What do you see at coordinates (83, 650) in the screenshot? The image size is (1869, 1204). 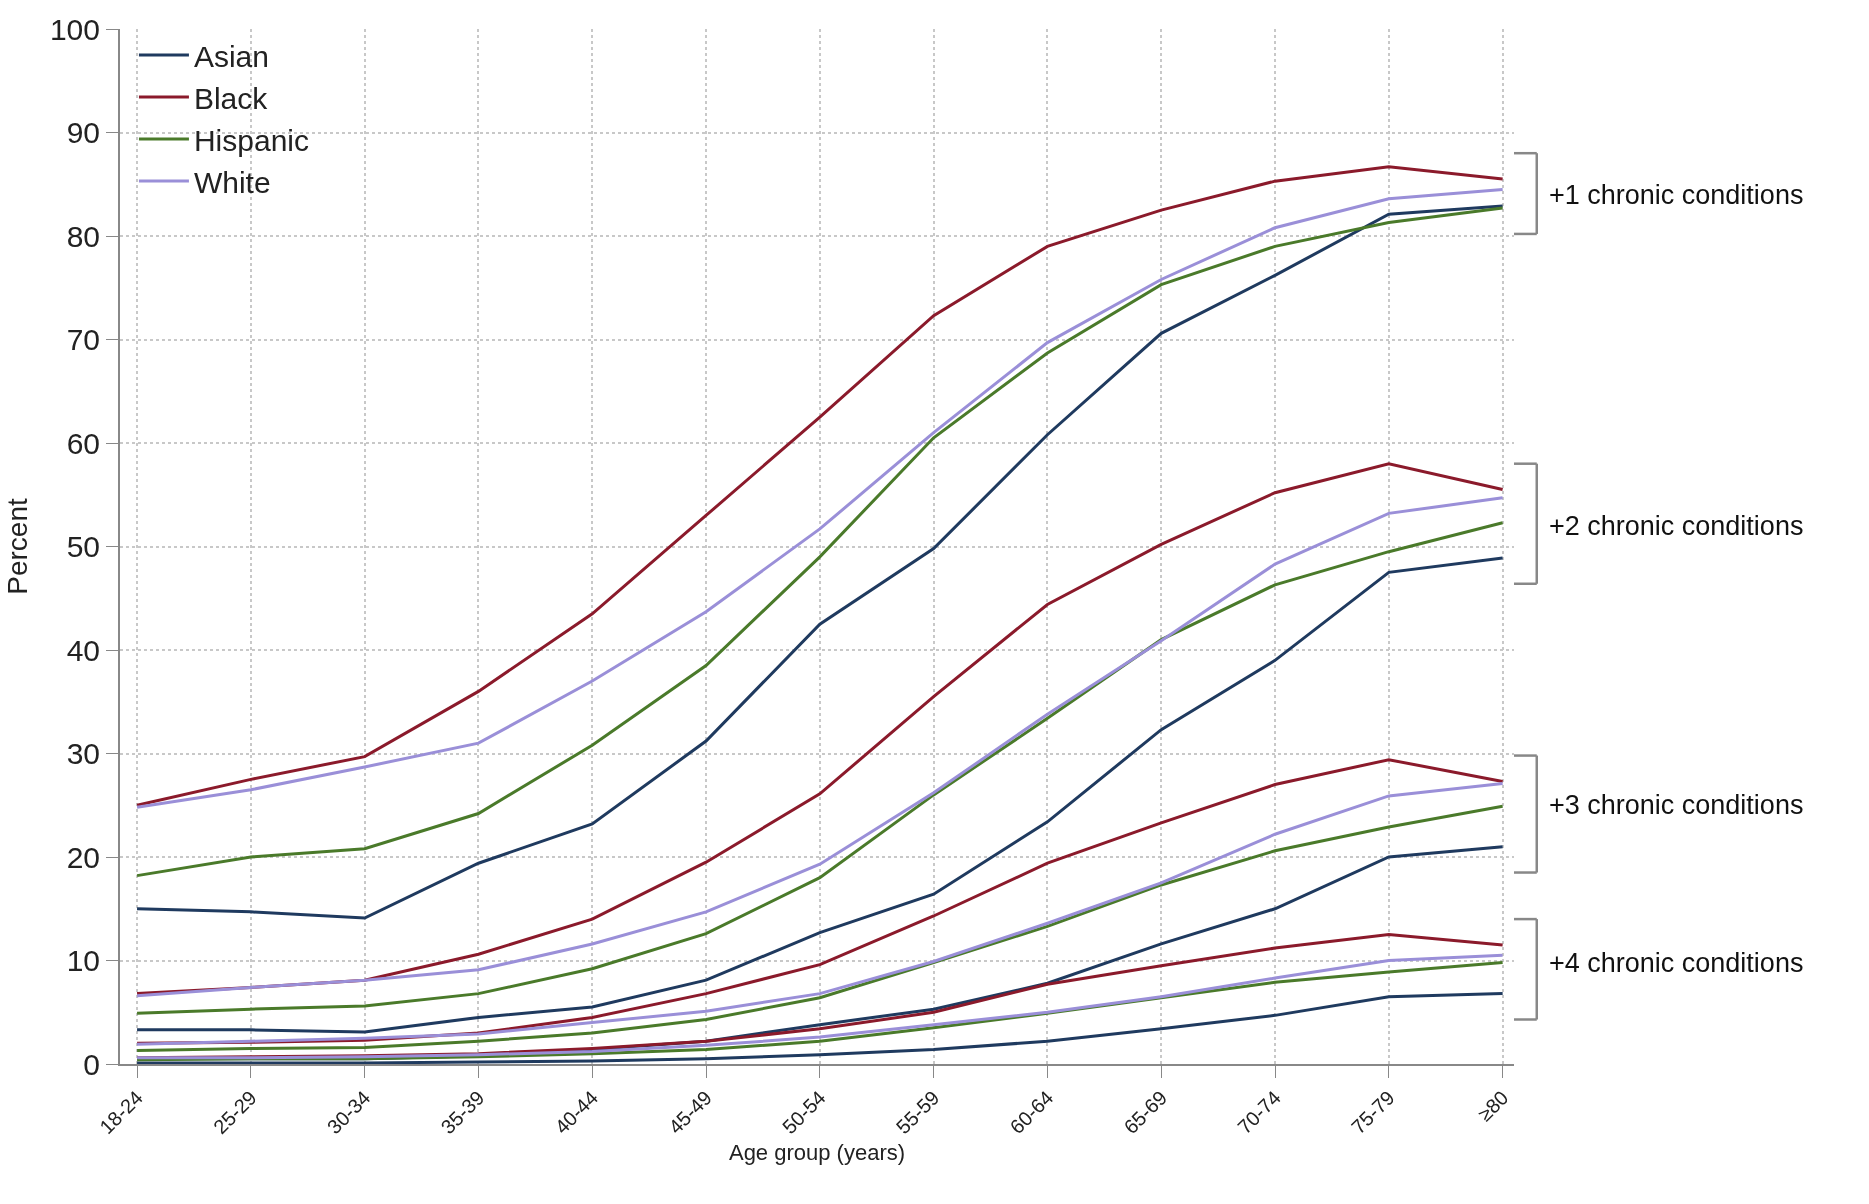 I see `y-tick-label: 40` at bounding box center [83, 650].